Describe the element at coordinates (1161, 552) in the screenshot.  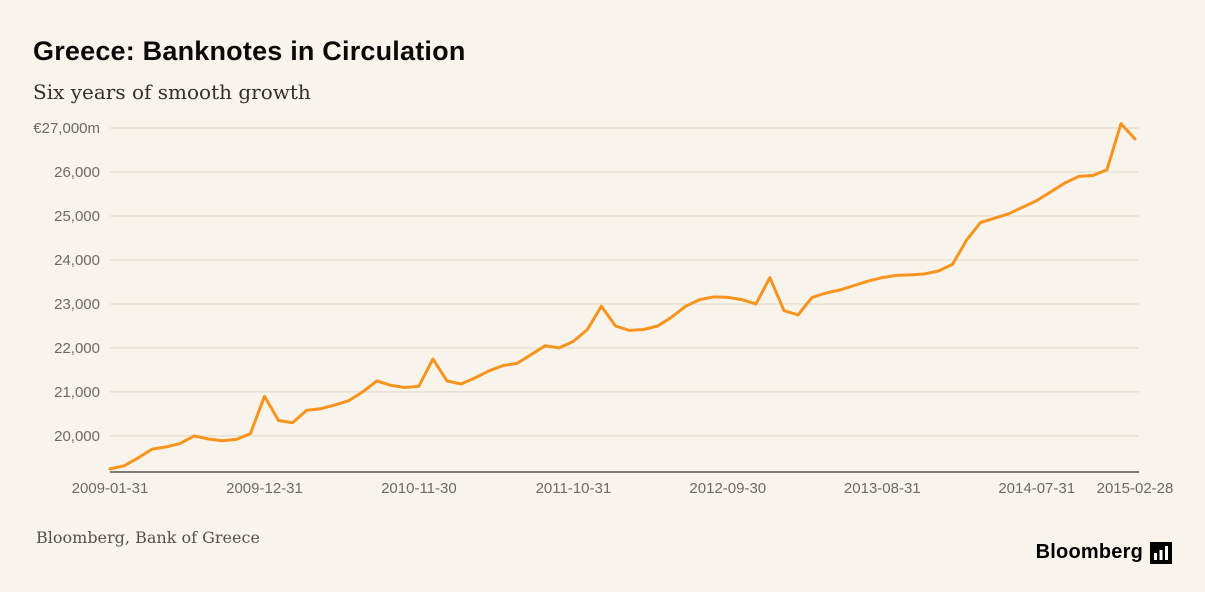
I see `bar-chart-icon` at that location.